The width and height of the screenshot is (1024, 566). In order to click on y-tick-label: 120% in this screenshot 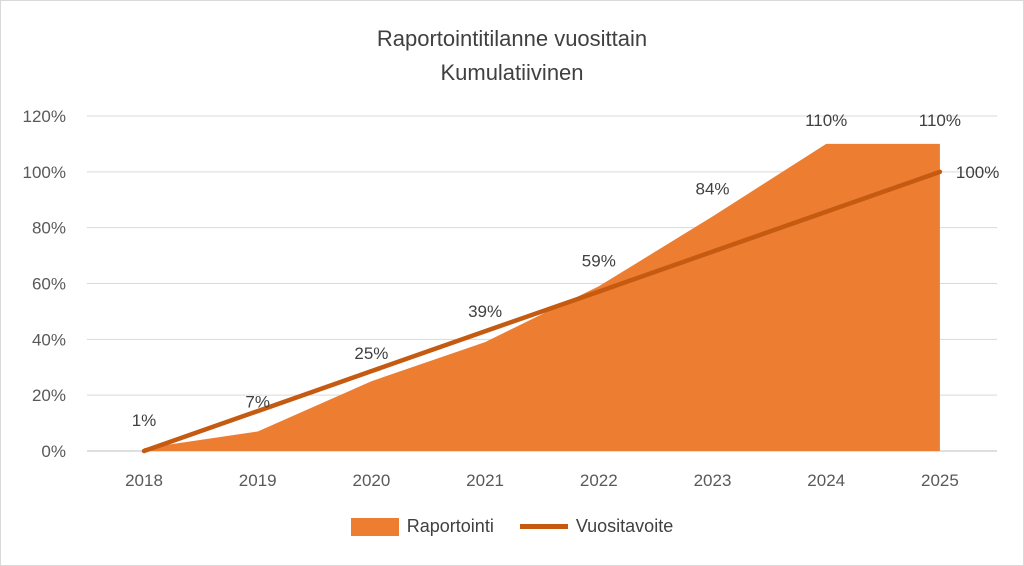, I will do `click(44, 116)`.